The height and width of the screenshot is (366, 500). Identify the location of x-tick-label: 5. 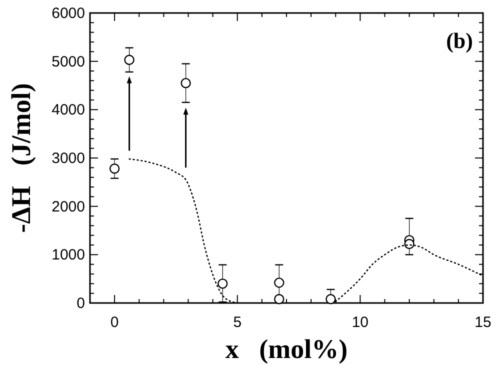
(237, 322).